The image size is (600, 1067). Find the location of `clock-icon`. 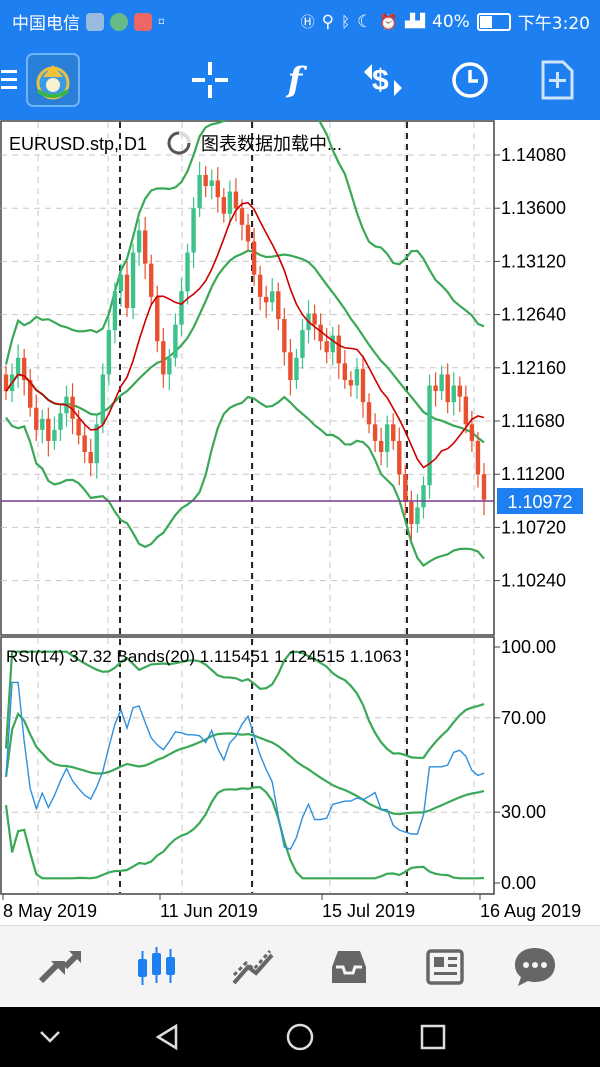

clock-icon is located at coordinates (470, 80).